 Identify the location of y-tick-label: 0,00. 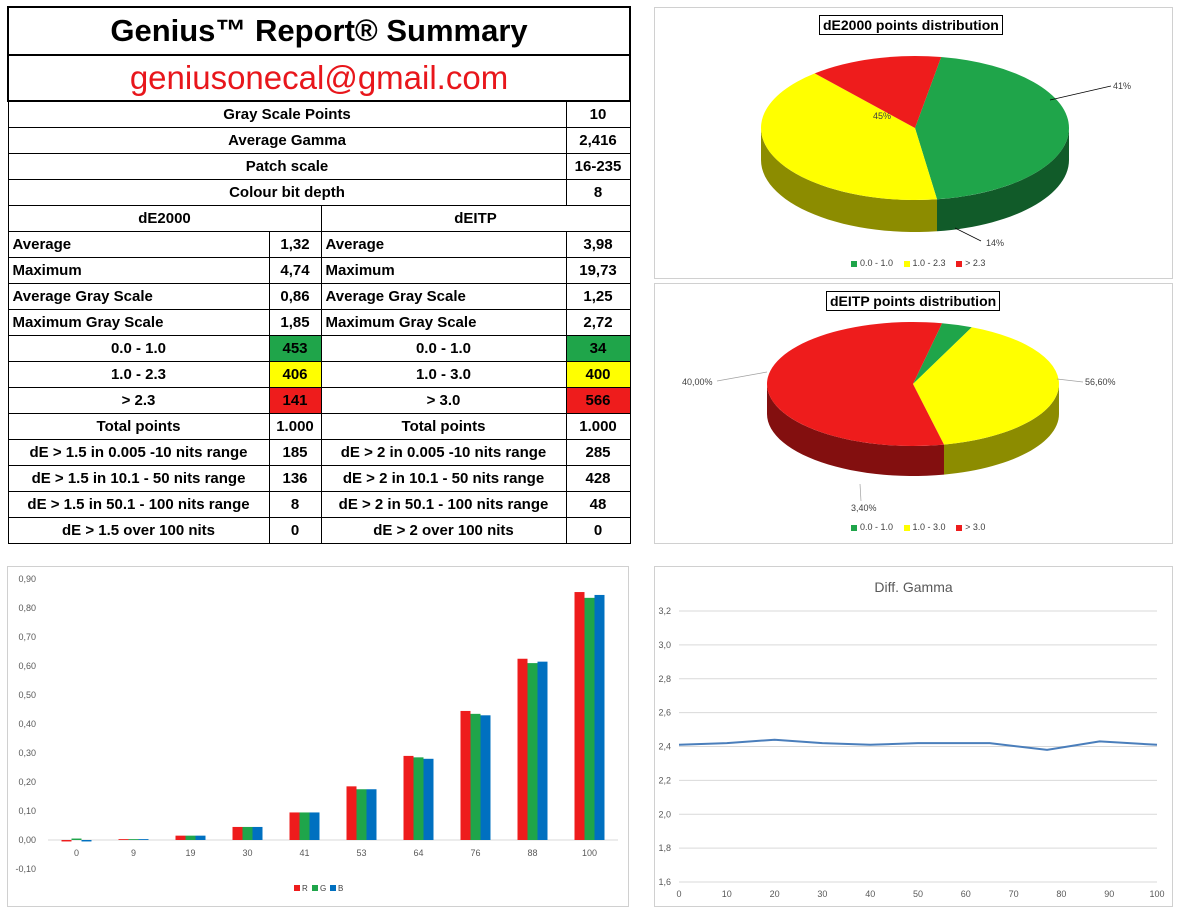
(27, 840).